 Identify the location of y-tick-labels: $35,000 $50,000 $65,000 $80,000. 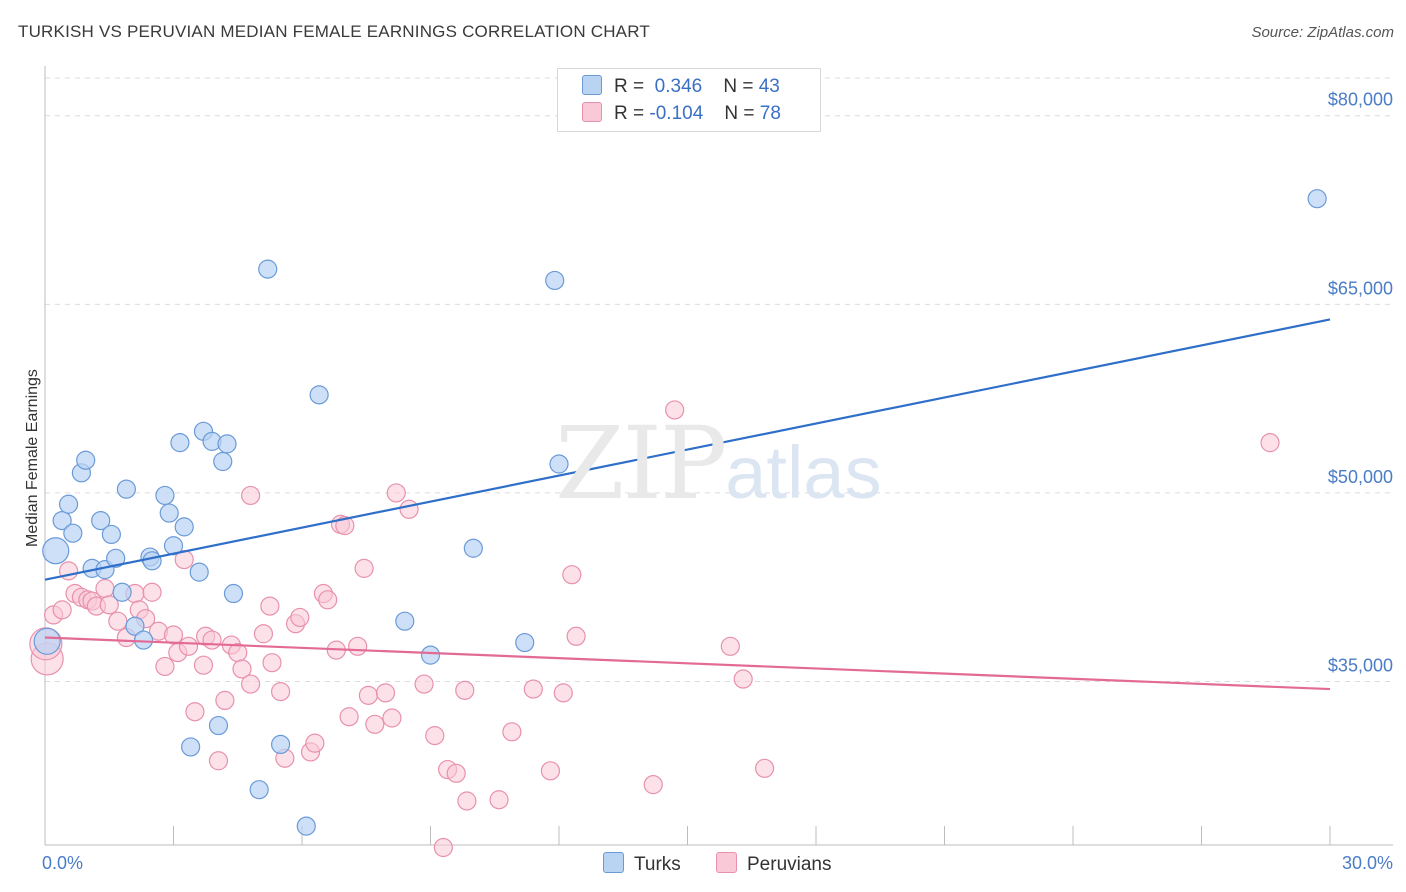
(1360, 383).